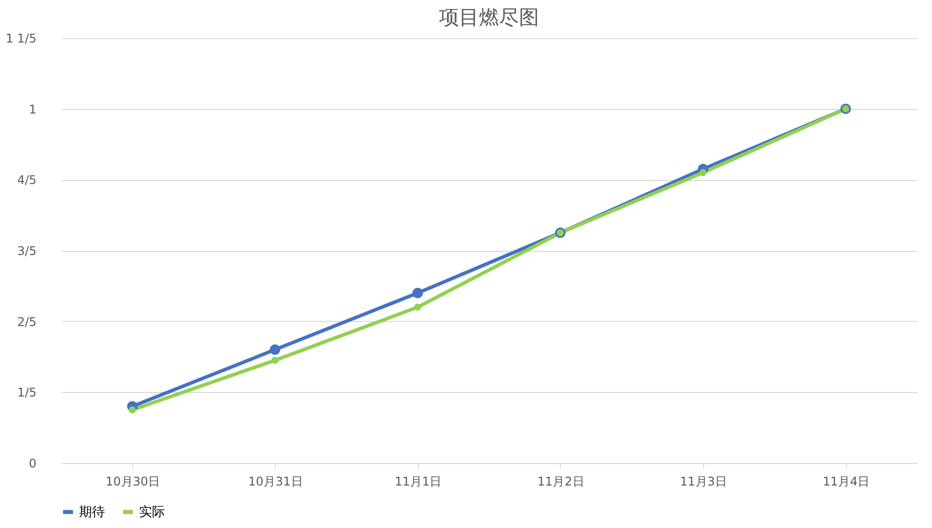 The height and width of the screenshot is (528, 932). What do you see at coordinates (846, 481) in the screenshot?
I see `x-tick-label: 11月4日` at bounding box center [846, 481].